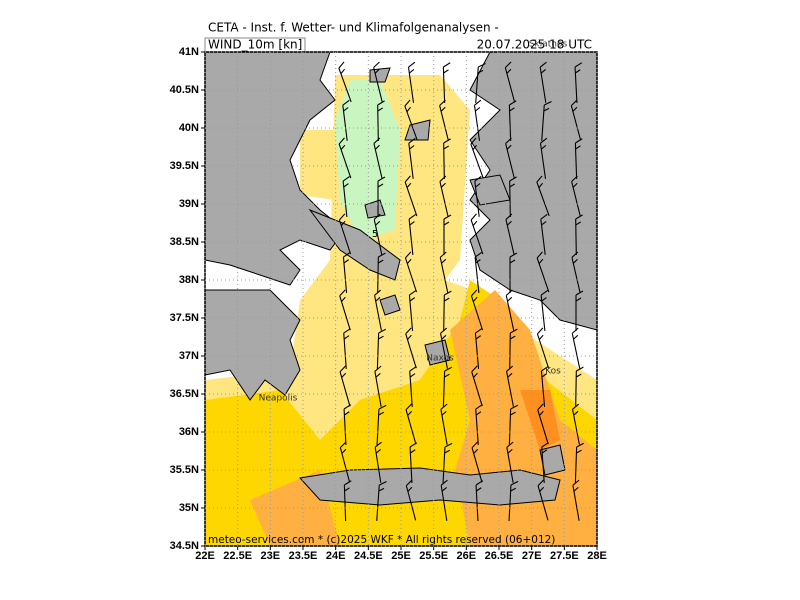 The width and height of the screenshot is (800, 600). I want to click on y-tick-label: 38N, so click(189, 280).